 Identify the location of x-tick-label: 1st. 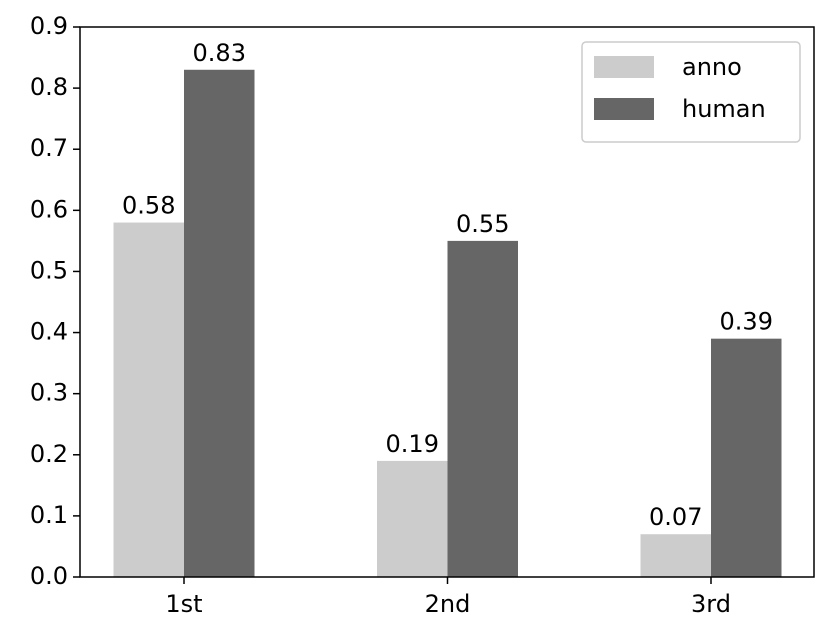
(183, 604).